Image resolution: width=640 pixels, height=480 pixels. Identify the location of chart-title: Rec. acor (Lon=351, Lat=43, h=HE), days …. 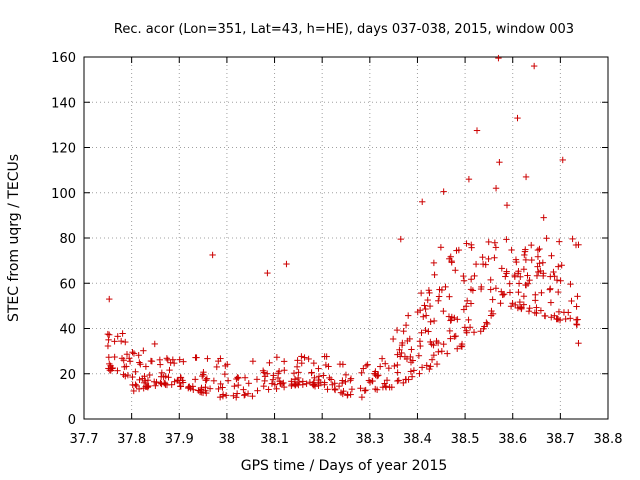
(344, 29).